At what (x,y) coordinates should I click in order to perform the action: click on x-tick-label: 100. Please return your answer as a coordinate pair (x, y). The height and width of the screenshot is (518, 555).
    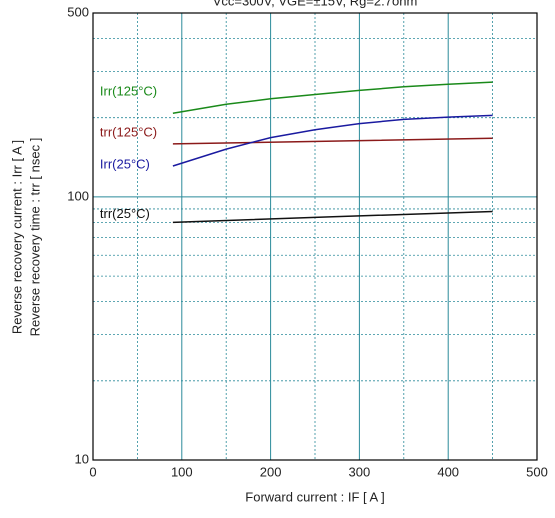
    Looking at the image, I should click on (182, 471).